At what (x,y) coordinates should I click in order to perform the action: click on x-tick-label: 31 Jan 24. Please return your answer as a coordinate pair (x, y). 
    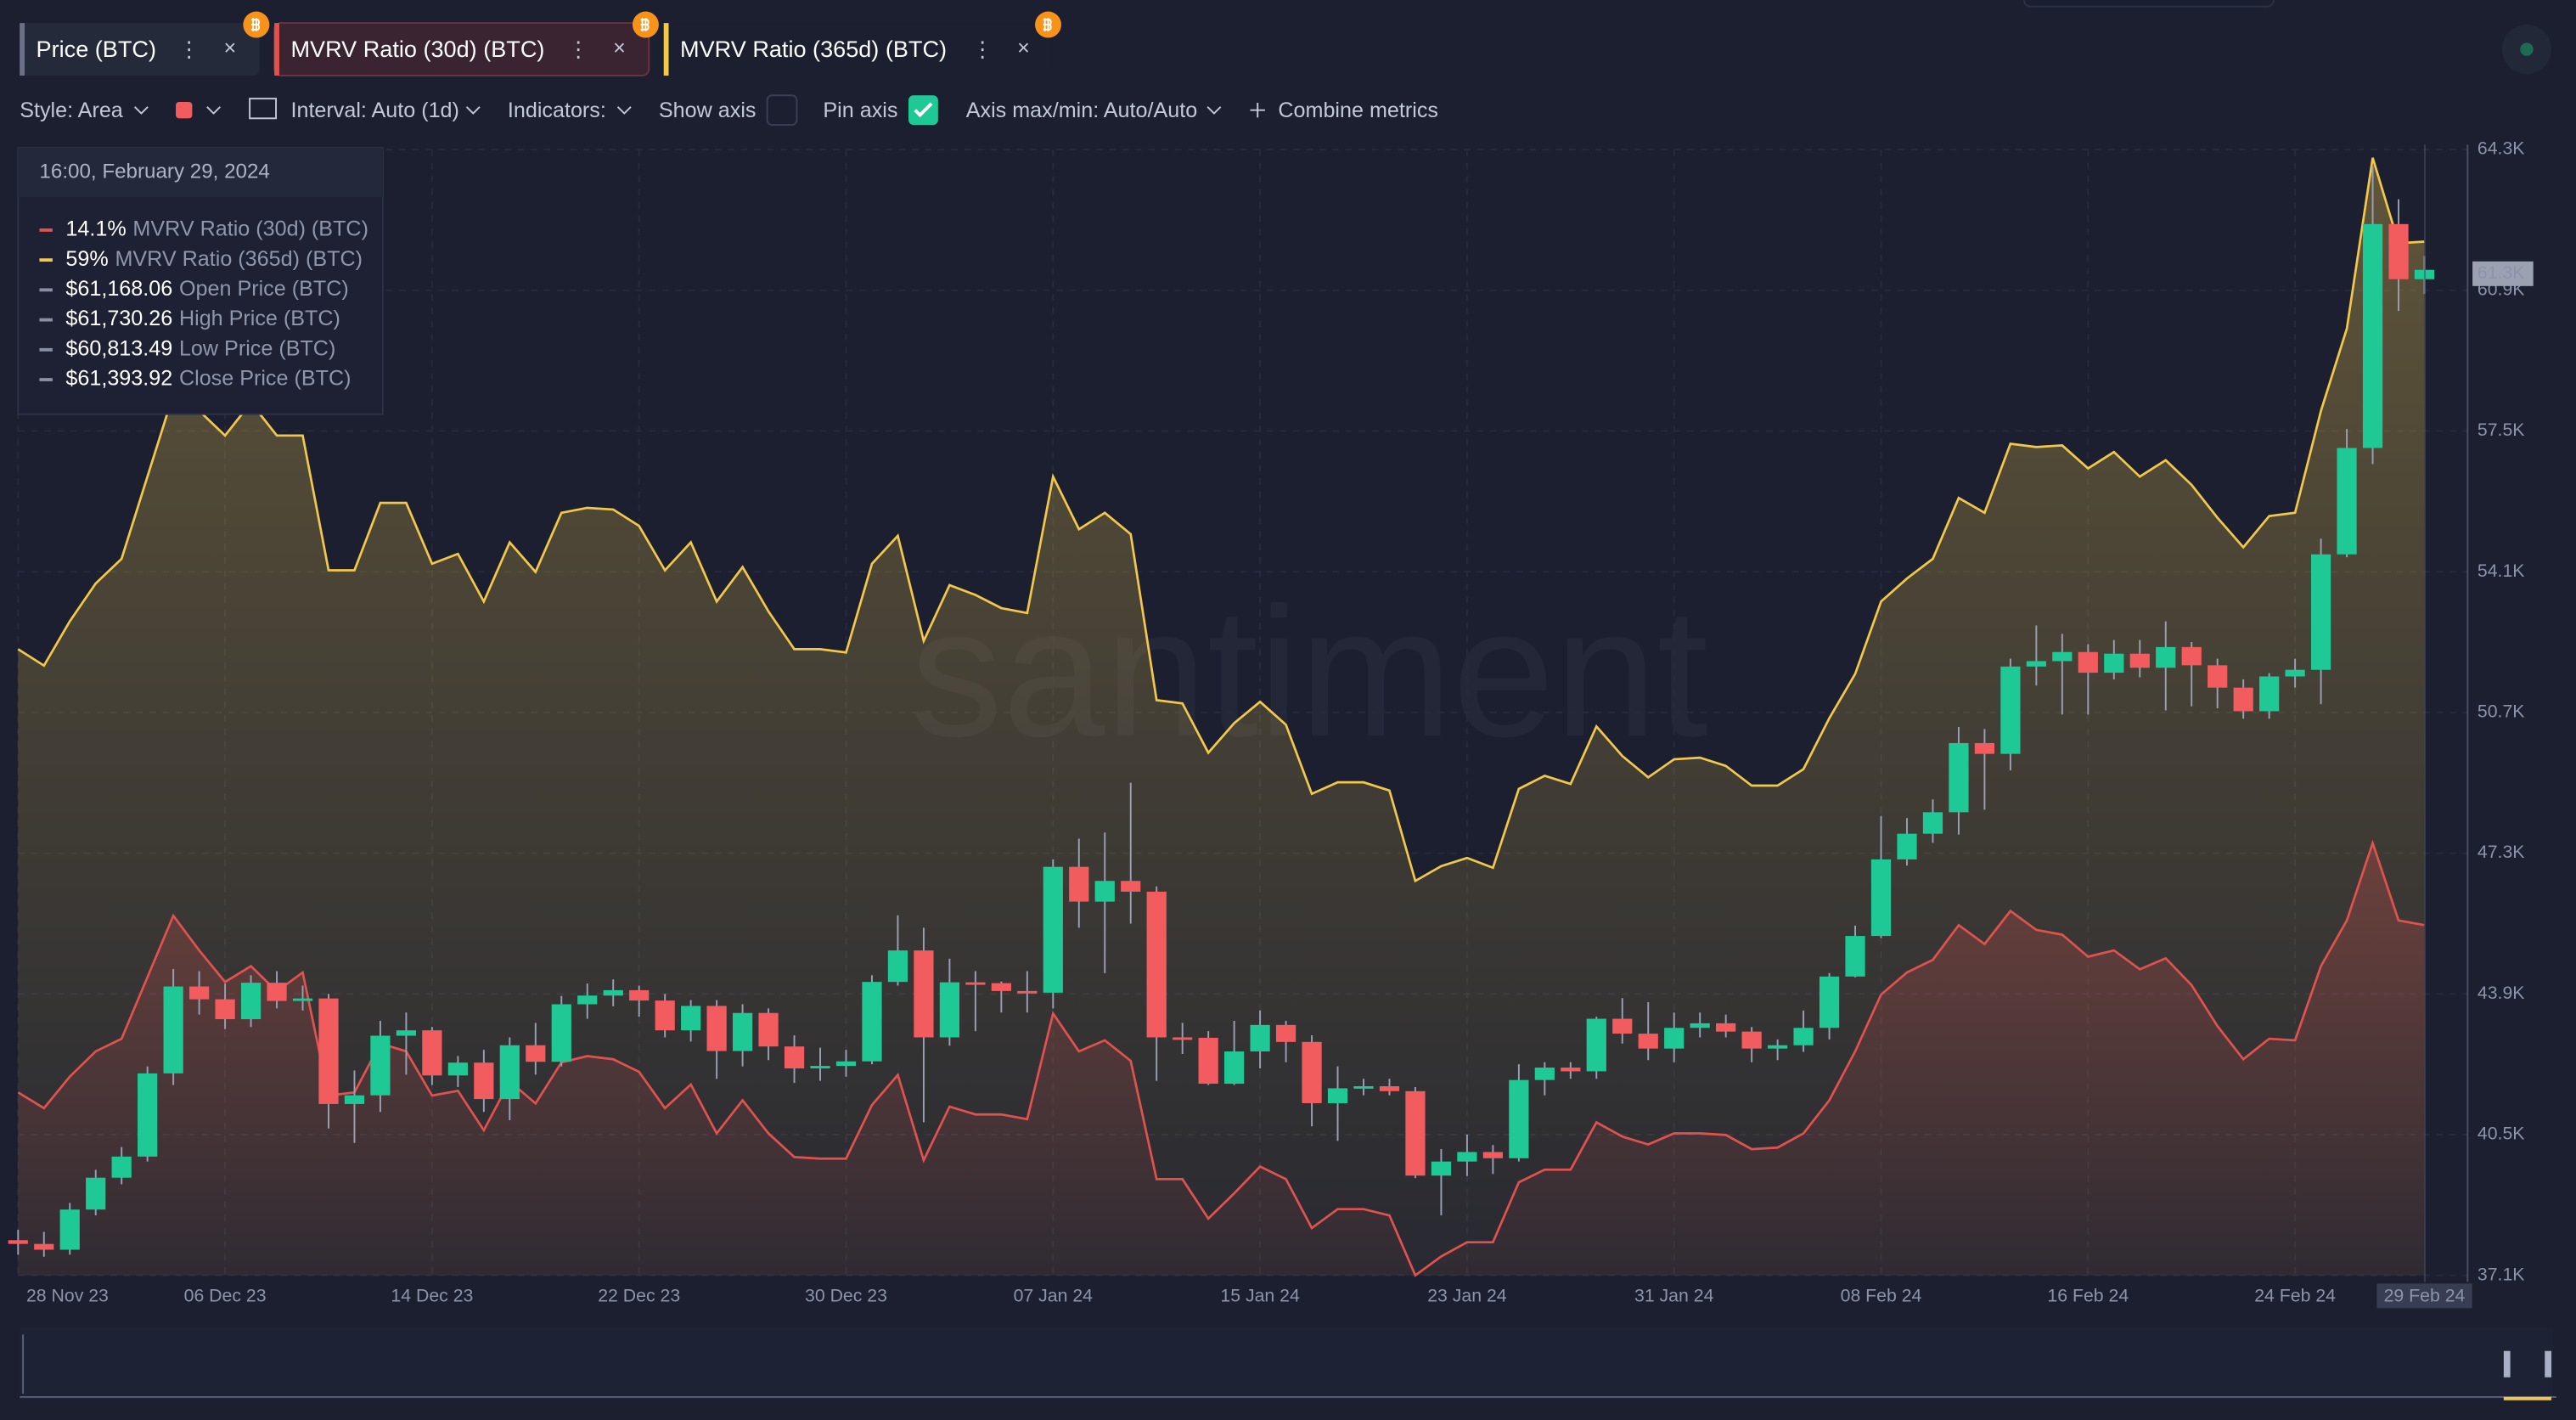
    Looking at the image, I should click on (1674, 1295).